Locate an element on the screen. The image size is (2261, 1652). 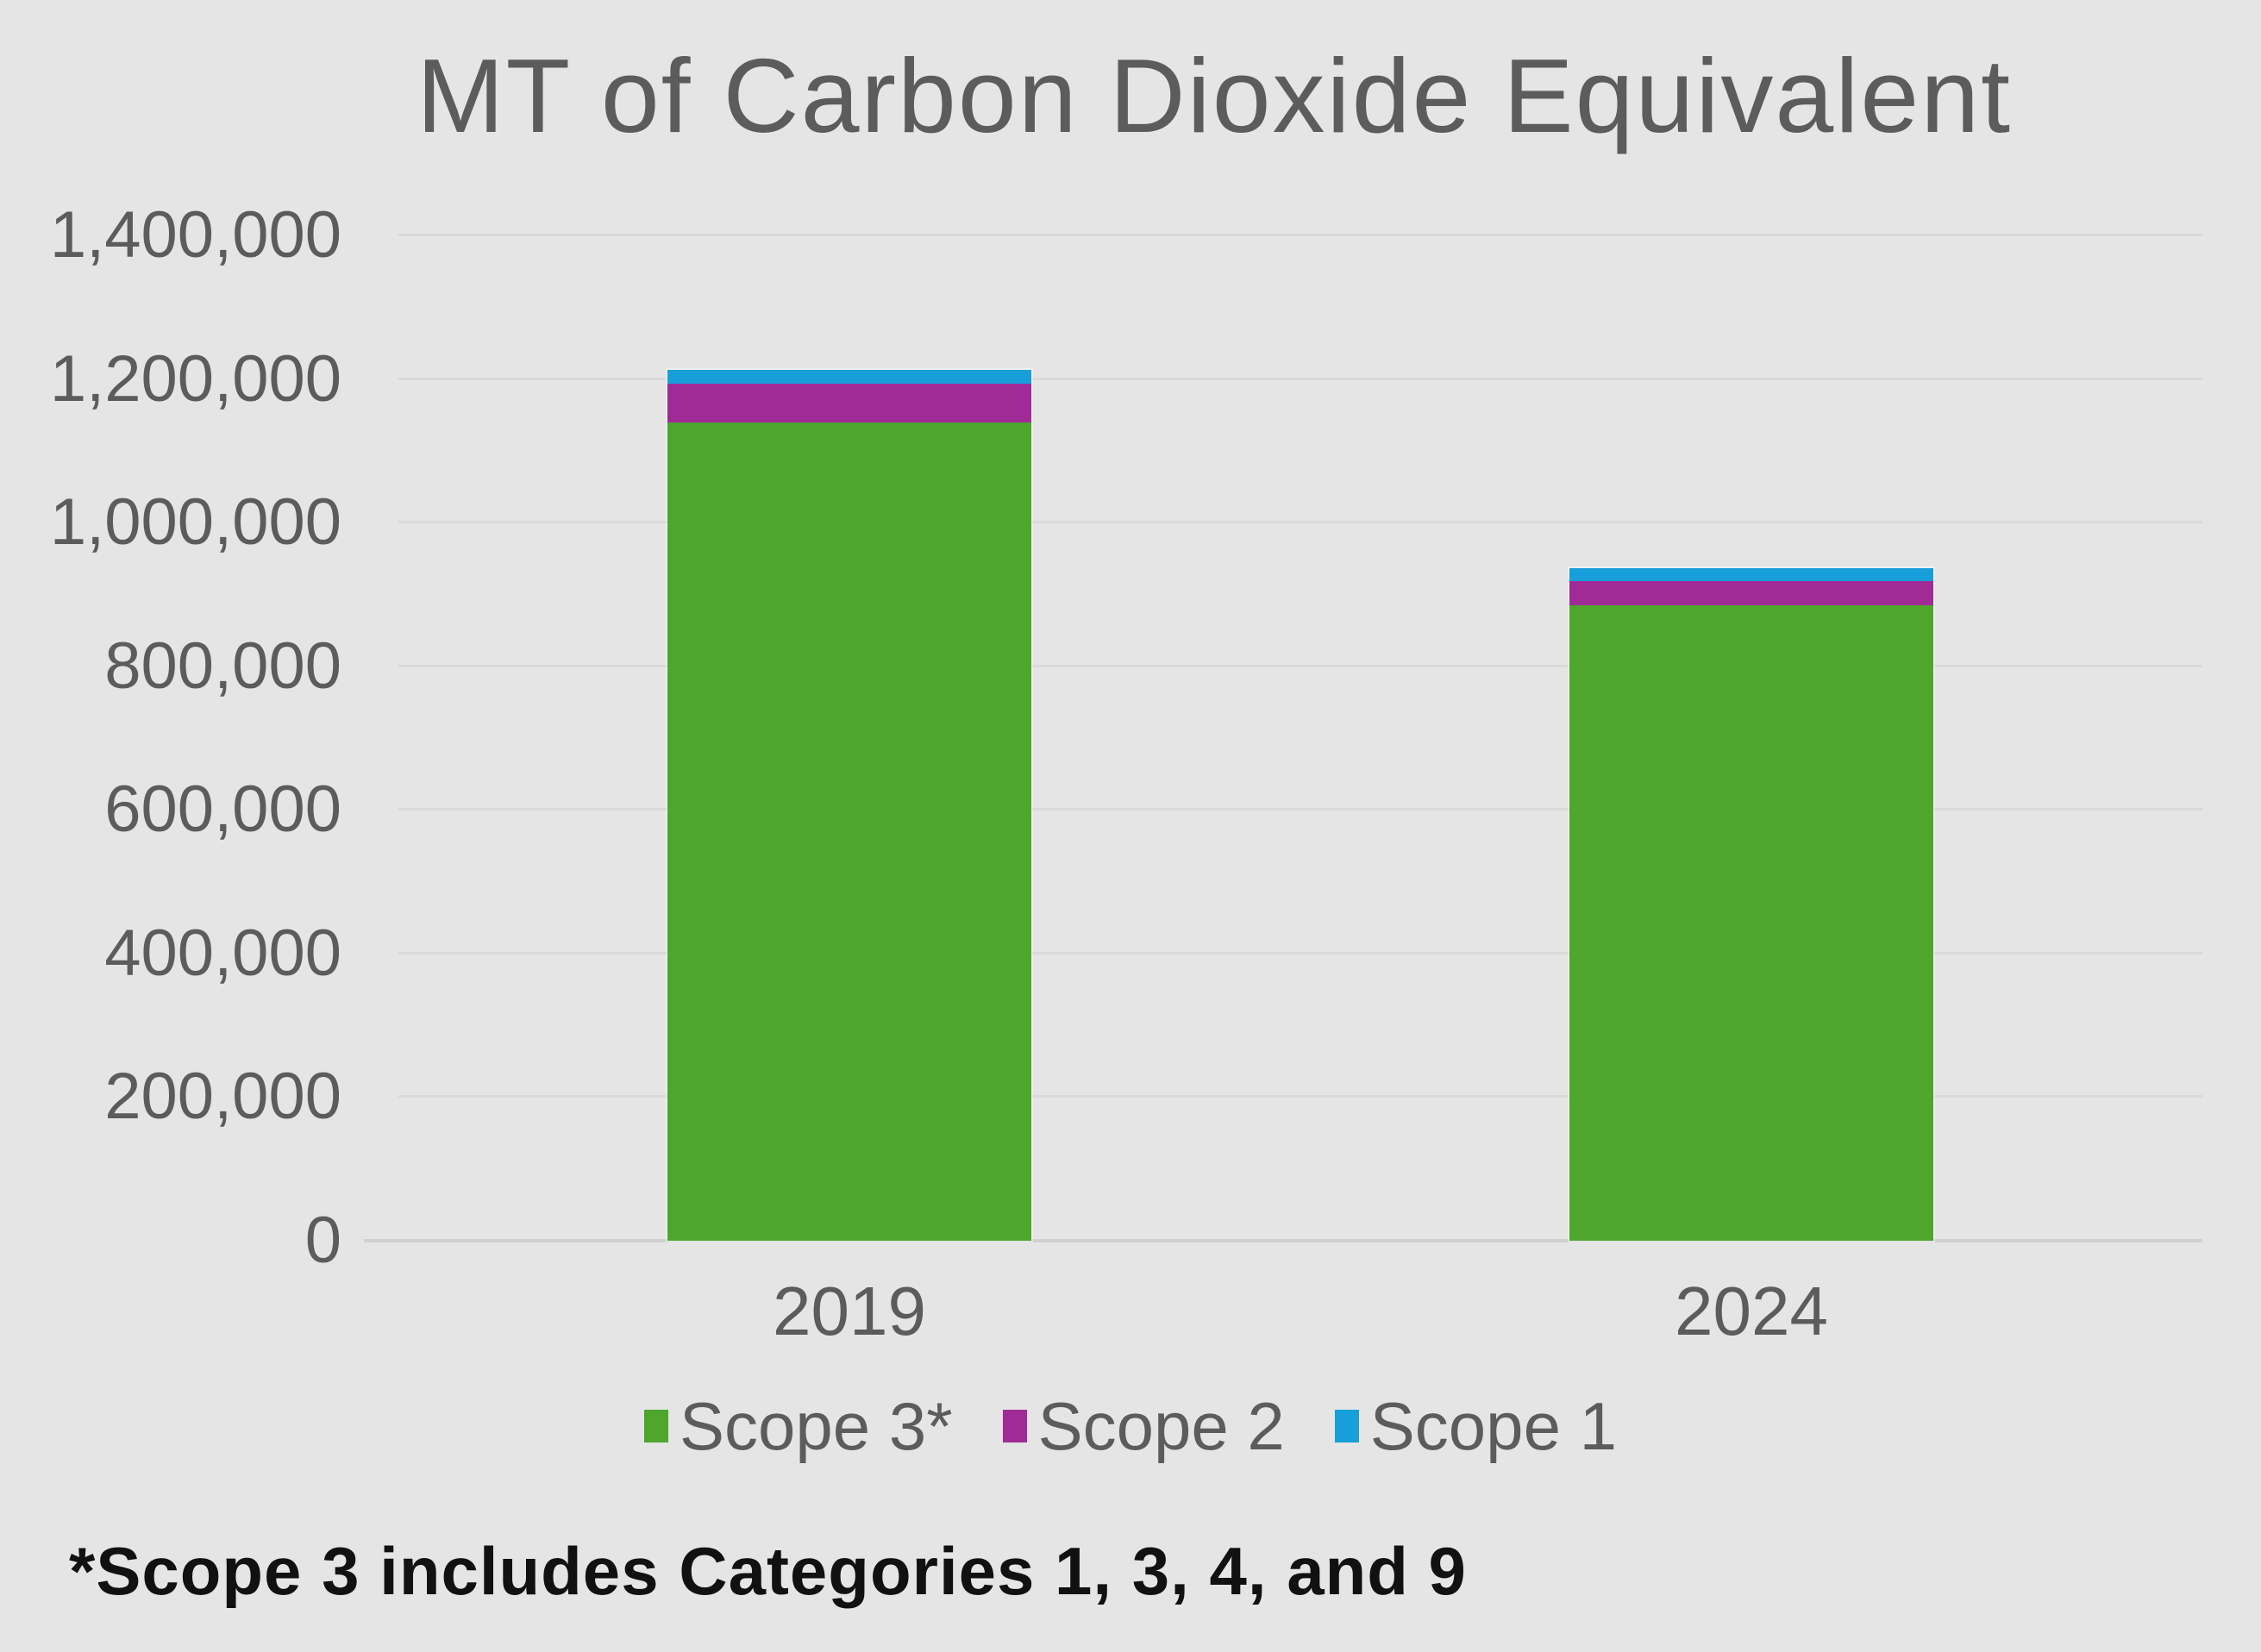
y-axis-tick-label: 1,400,000 is located at coordinates (195, 235).